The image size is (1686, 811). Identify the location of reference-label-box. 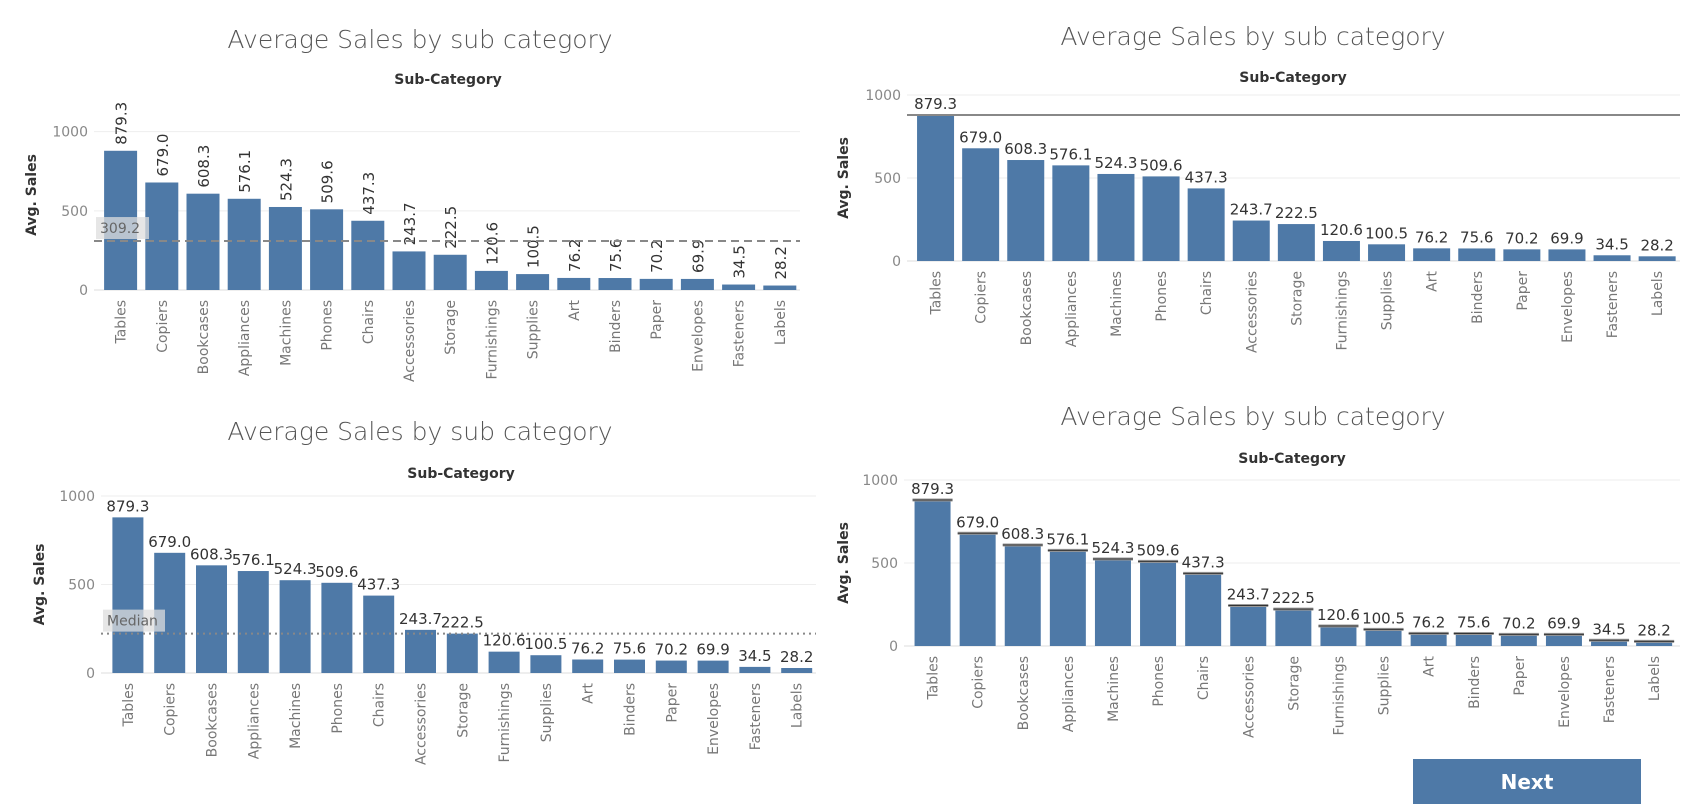
(122, 228).